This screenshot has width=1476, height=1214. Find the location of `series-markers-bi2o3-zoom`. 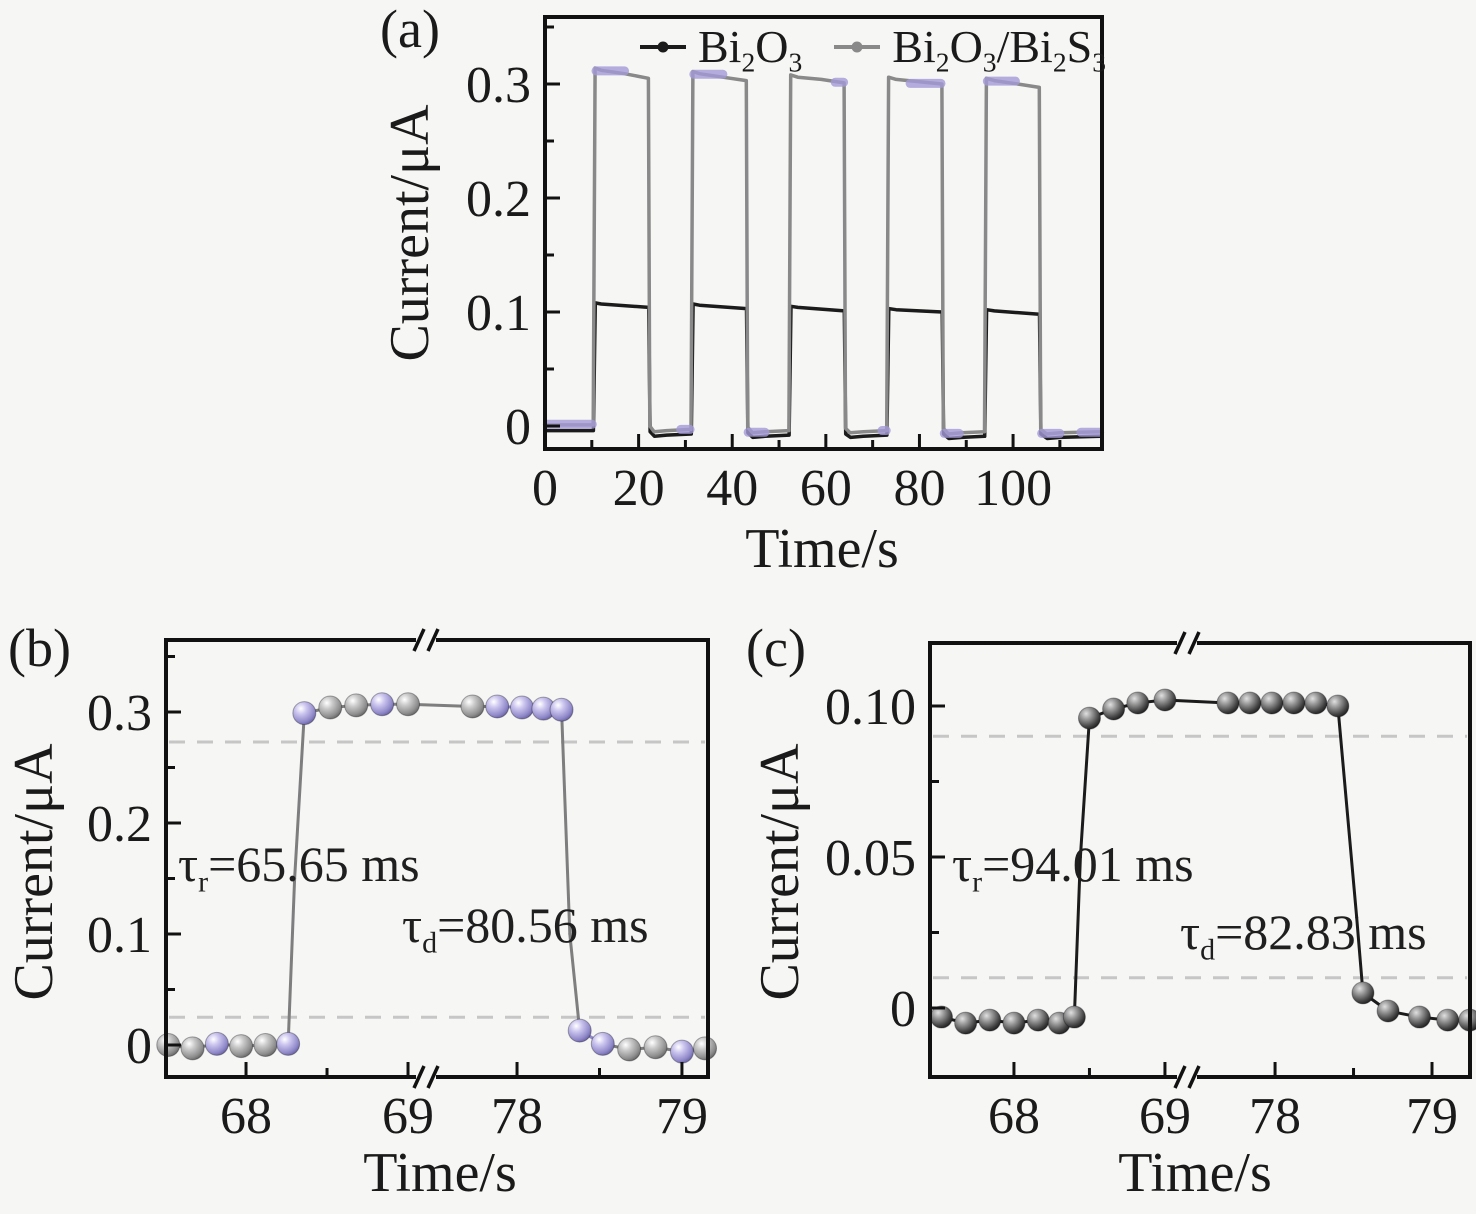

series-markers-bi2o3-zoom is located at coordinates (1202, 861).